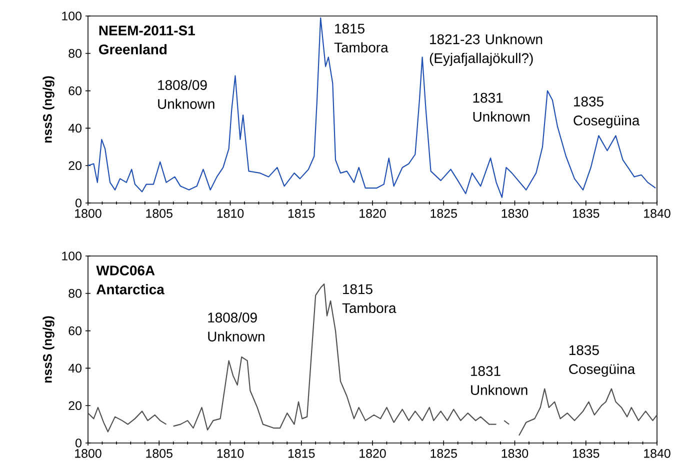 Image resolution: width=676 pixels, height=469 pixels. I want to click on annotation: WDC06A Antarctica, so click(130, 280).